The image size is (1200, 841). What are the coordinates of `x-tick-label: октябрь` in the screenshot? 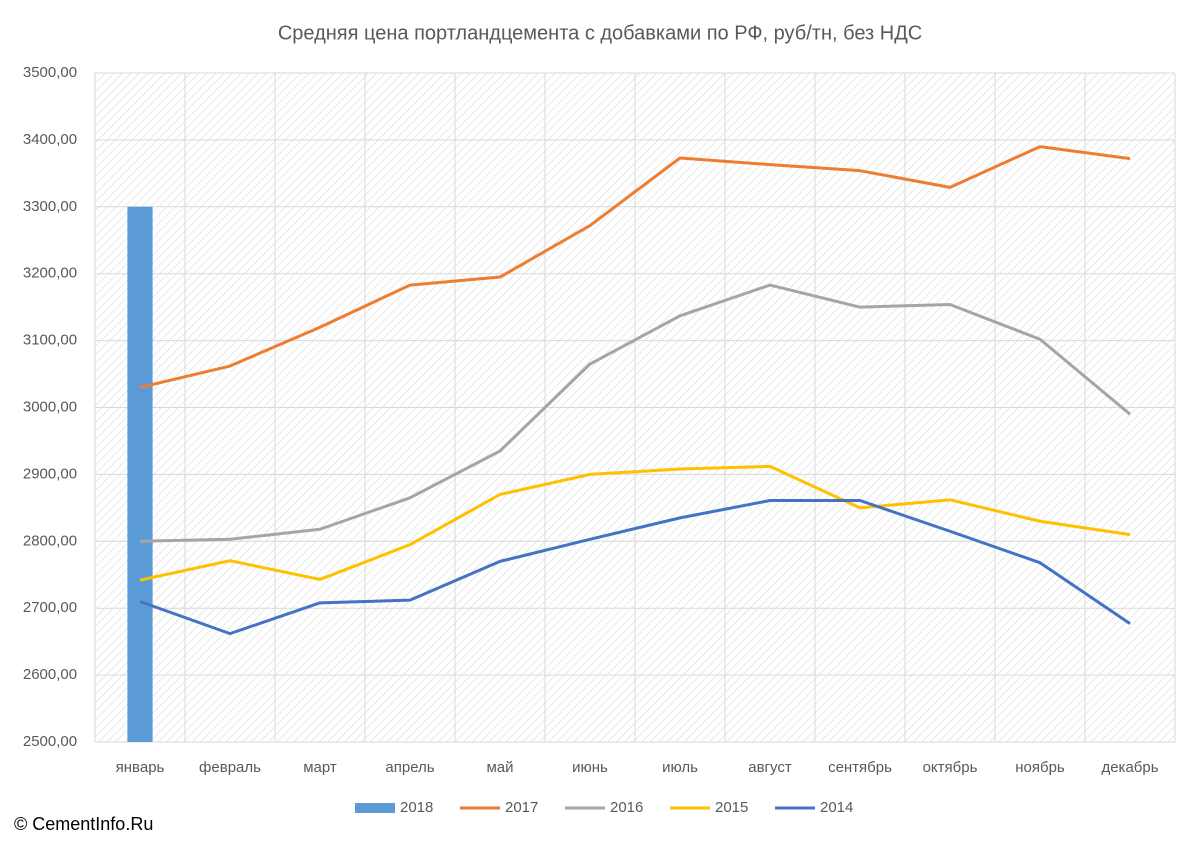 It's located at (950, 767).